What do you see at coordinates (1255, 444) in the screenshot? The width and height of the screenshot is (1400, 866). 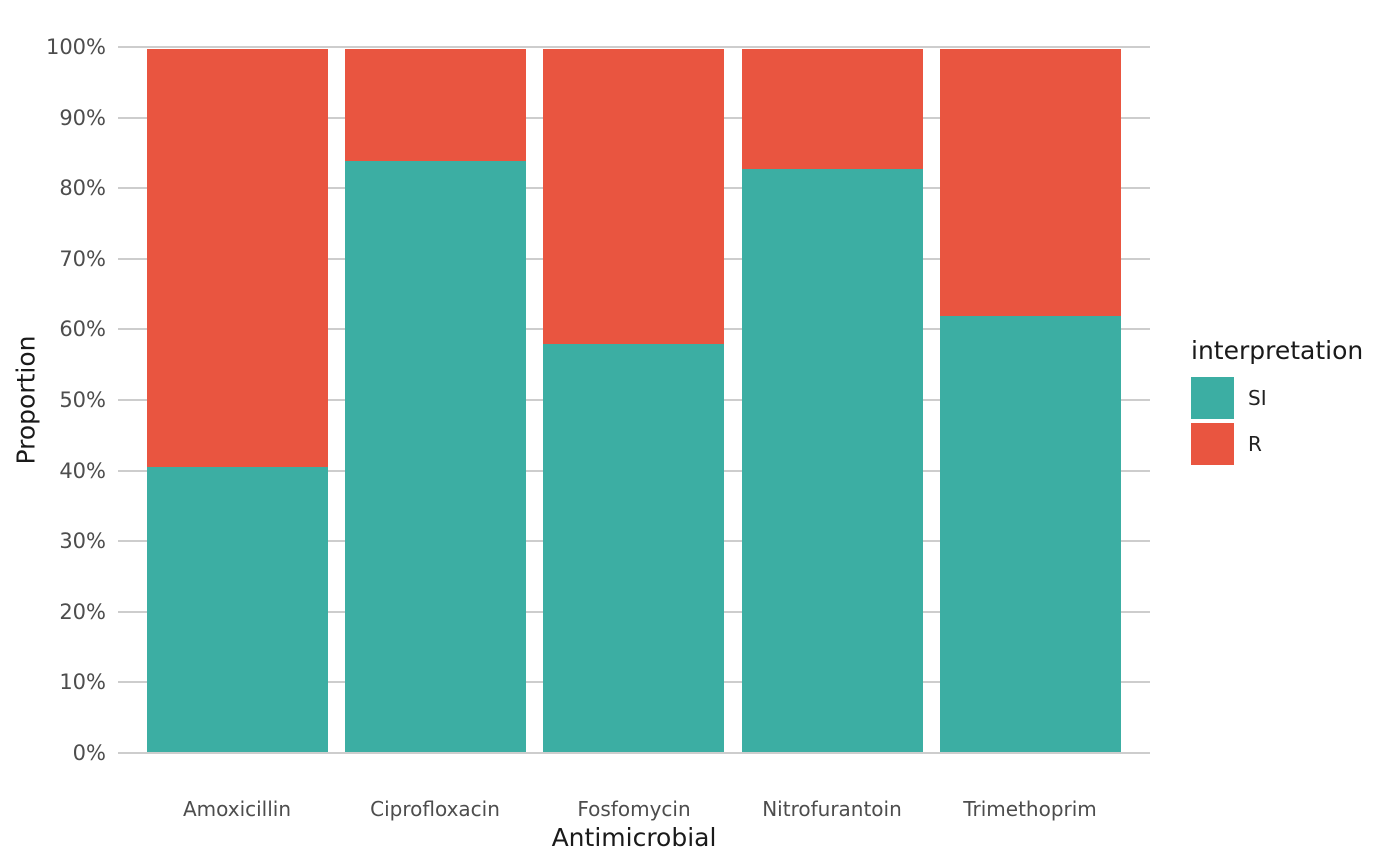 I see `legend-label-r: R` at bounding box center [1255, 444].